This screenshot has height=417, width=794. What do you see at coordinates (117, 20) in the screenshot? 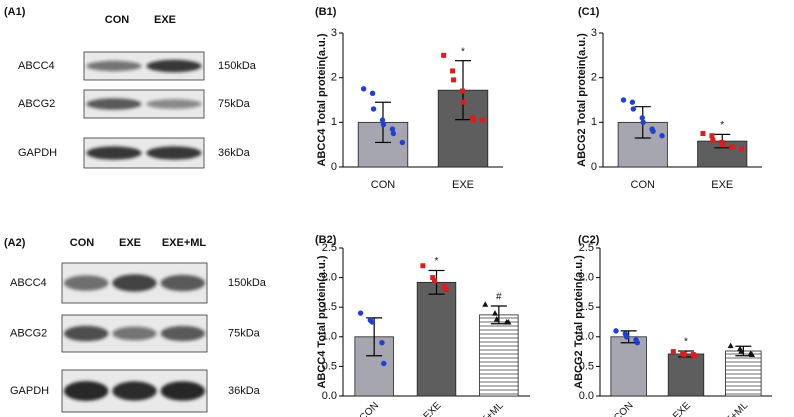
I see `lane-label: CON` at bounding box center [117, 20].